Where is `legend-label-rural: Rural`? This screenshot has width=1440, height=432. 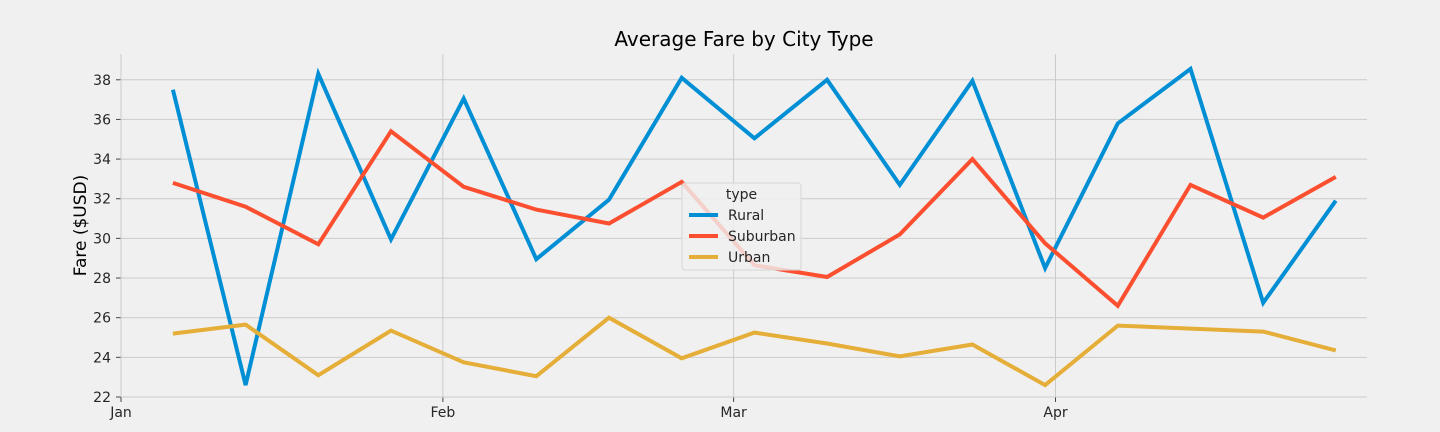
legend-label-rural: Rural is located at coordinates (746, 216).